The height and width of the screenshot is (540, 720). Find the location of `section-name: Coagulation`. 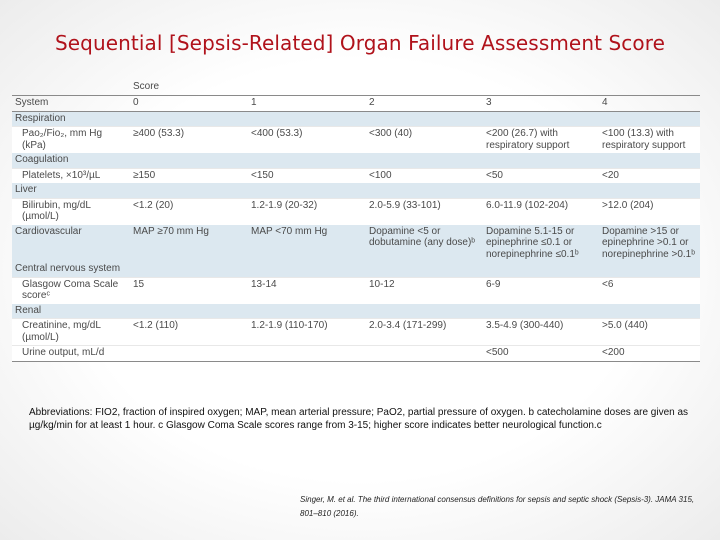

section-name: Coagulation is located at coordinates (71, 160).